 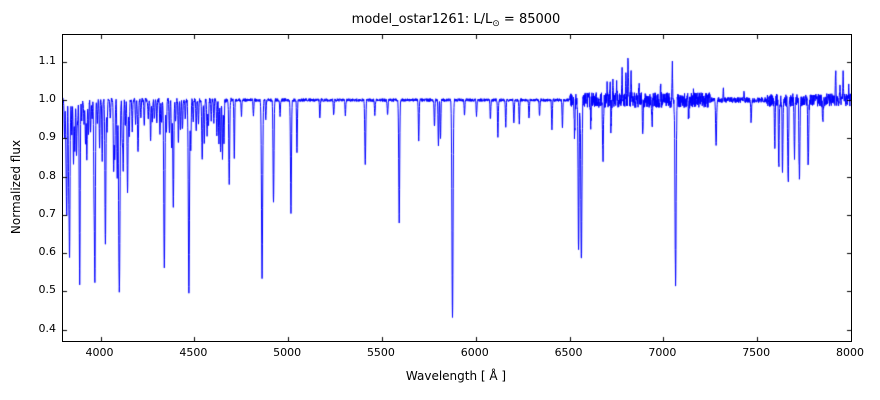 What do you see at coordinates (16, 187) in the screenshot?
I see `y-axis-label: Normalized flux` at bounding box center [16, 187].